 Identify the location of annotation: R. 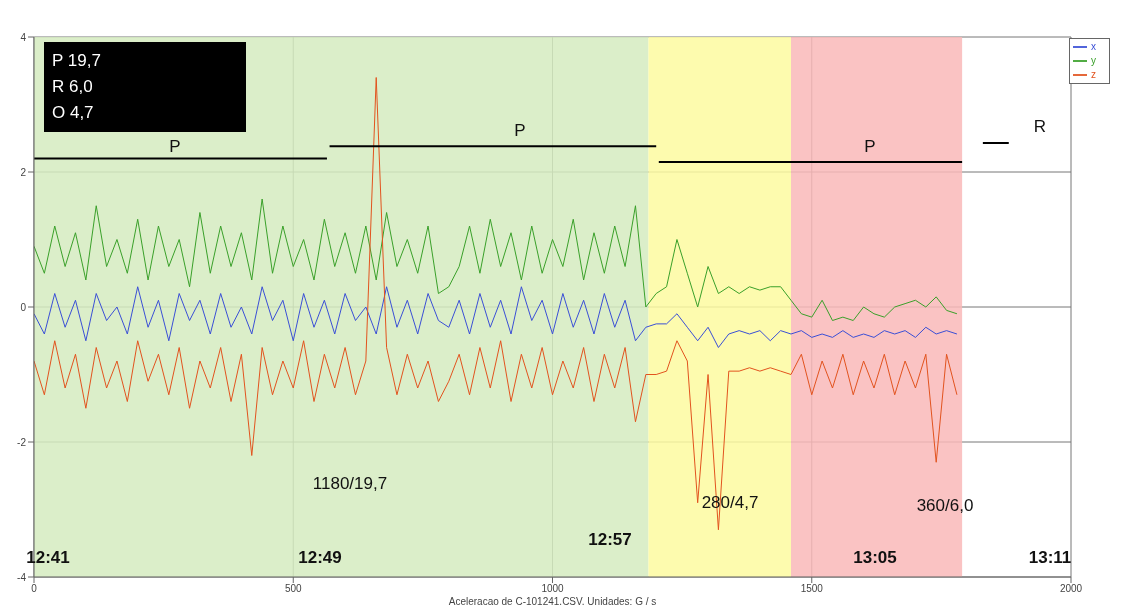
(1040, 127).